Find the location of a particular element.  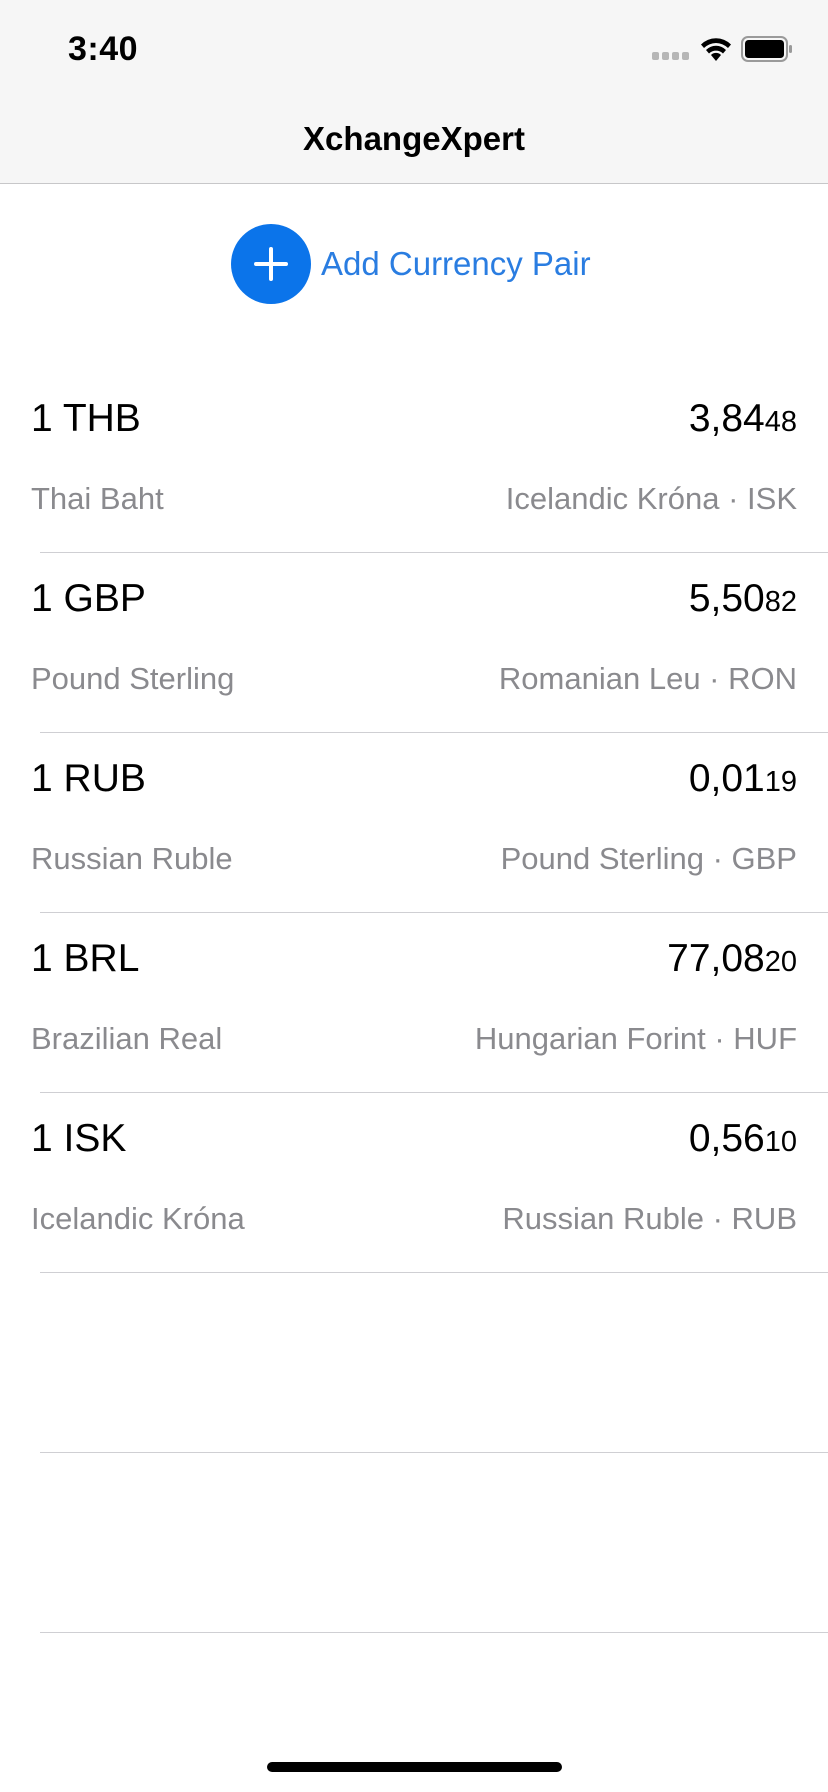

status-bar: 3:40 is located at coordinates (414, 50).